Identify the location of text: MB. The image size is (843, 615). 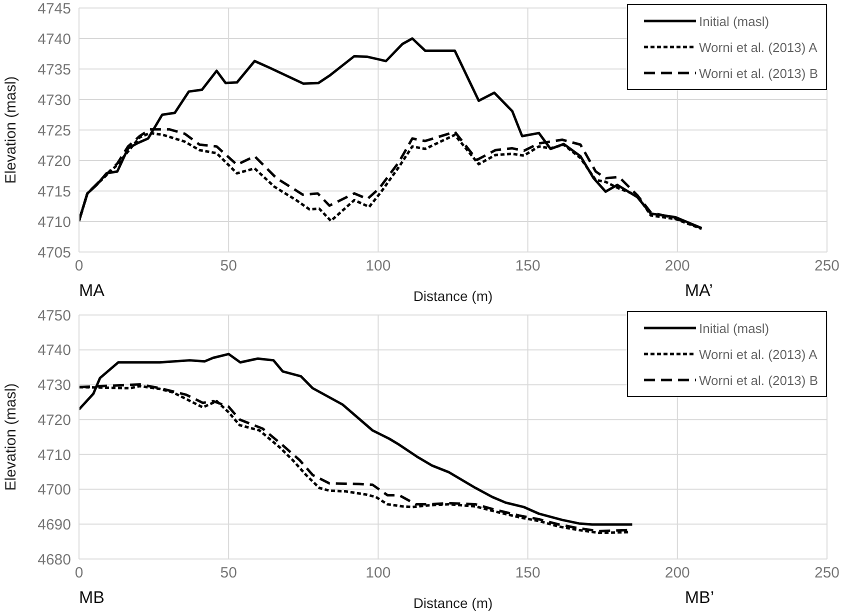
(91, 598).